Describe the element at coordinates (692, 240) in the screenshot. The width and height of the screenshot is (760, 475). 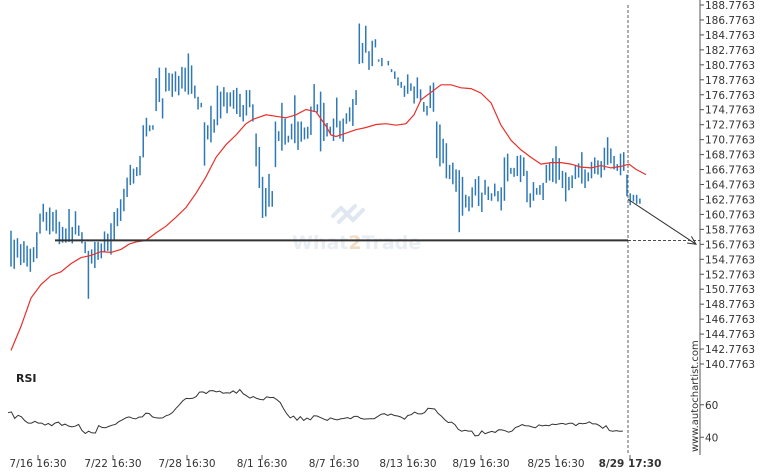
I see `forecast-arrow-head` at that location.